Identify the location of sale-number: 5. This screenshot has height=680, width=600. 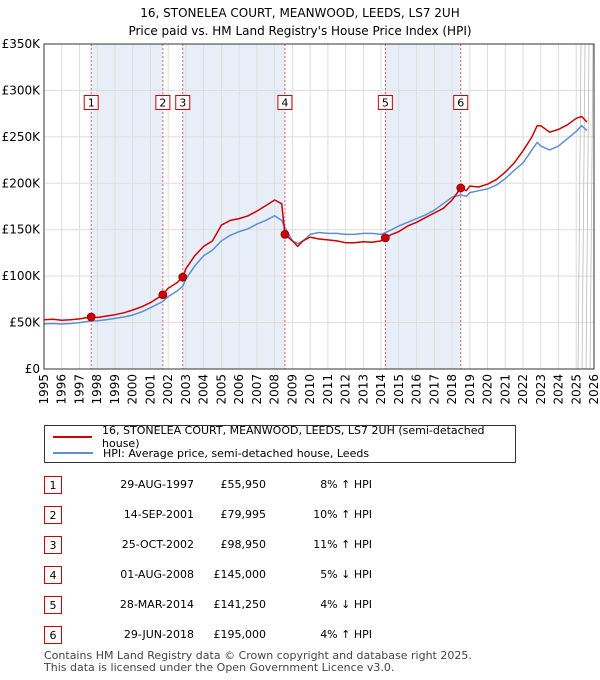
(53, 605).